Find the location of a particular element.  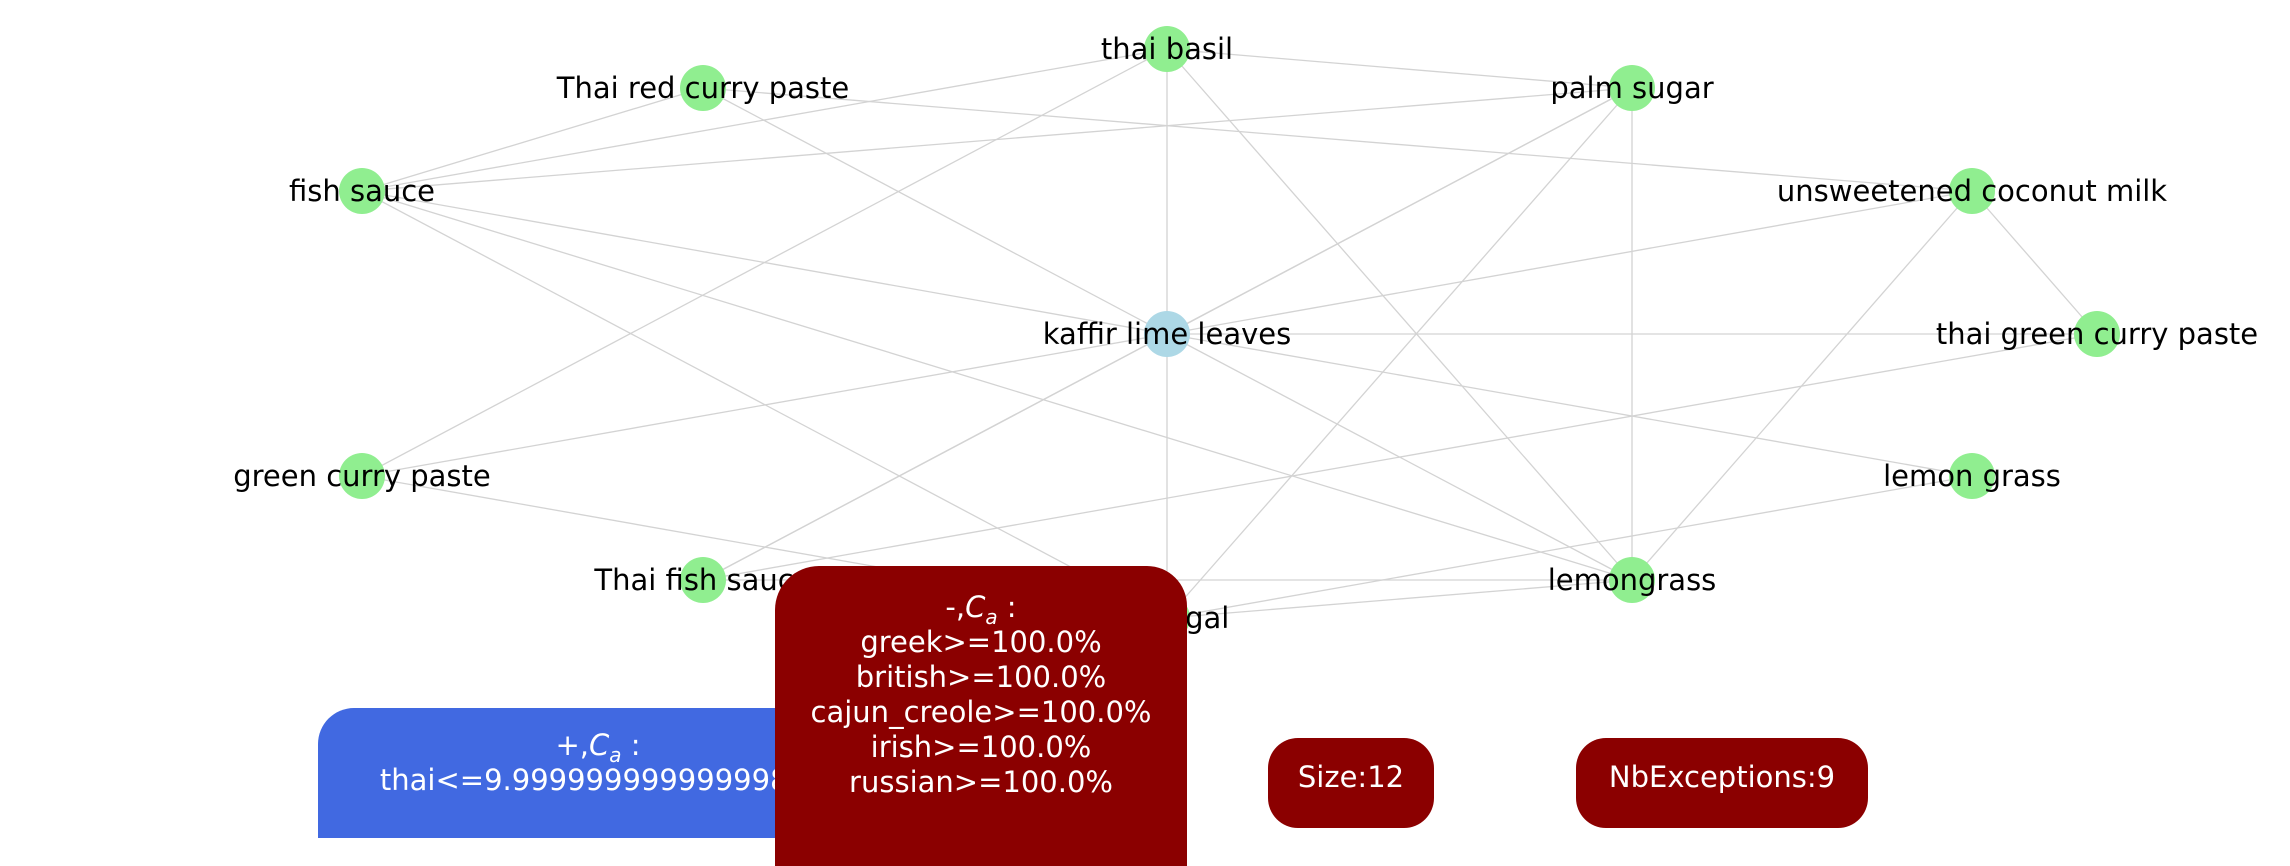

node-label-red_curry: Thai red curry paste is located at coordinates (702, 88).